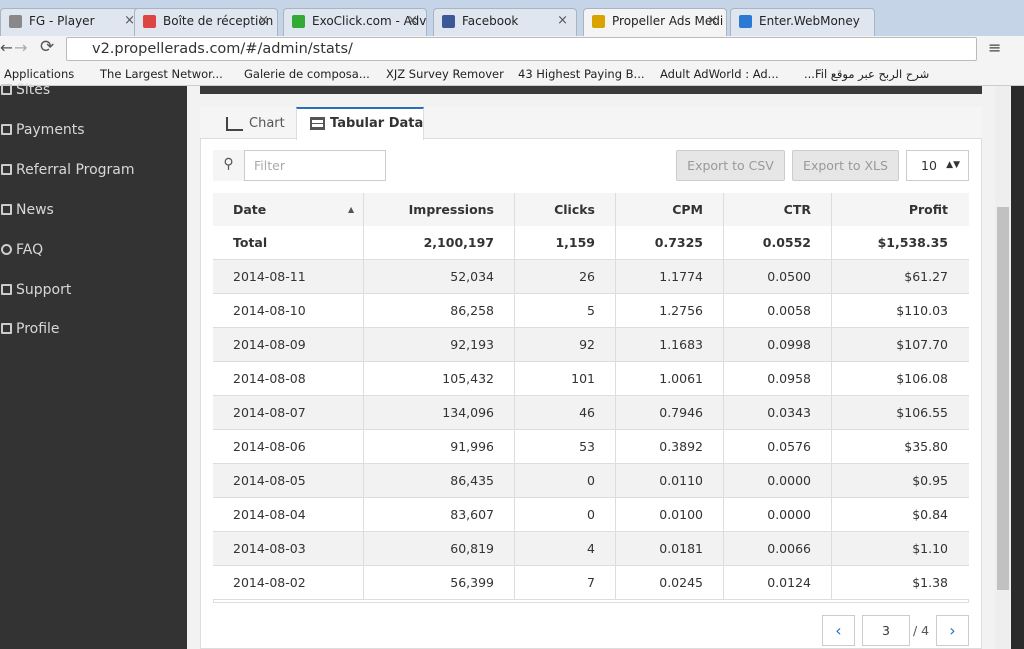 This screenshot has width=1024, height=649. Describe the element at coordinates (288, 481) in the screenshot. I see `table-cell: 2014-08-05` at that location.